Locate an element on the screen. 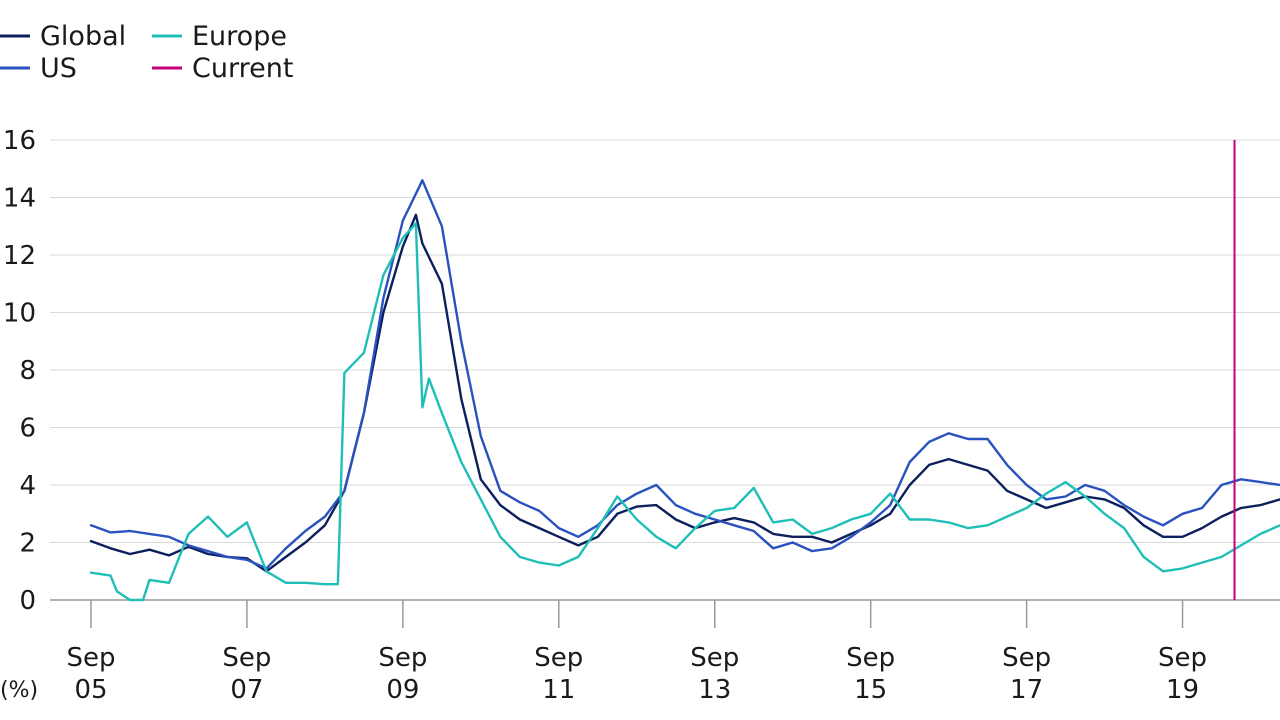  y-tick-label-14: 14 is located at coordinates (19, 199).